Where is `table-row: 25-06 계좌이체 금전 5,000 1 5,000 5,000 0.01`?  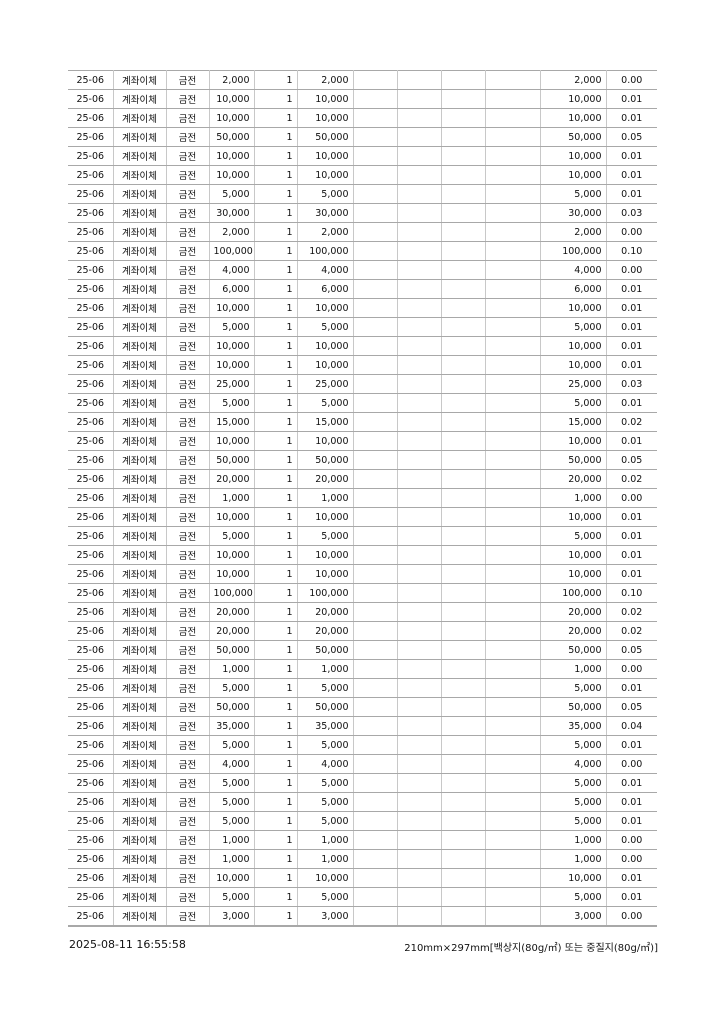
table-row: 25-06 계좌이체 금전 5,000 1 5,000 5,000 0.01 is located at coordinates (362, 536).